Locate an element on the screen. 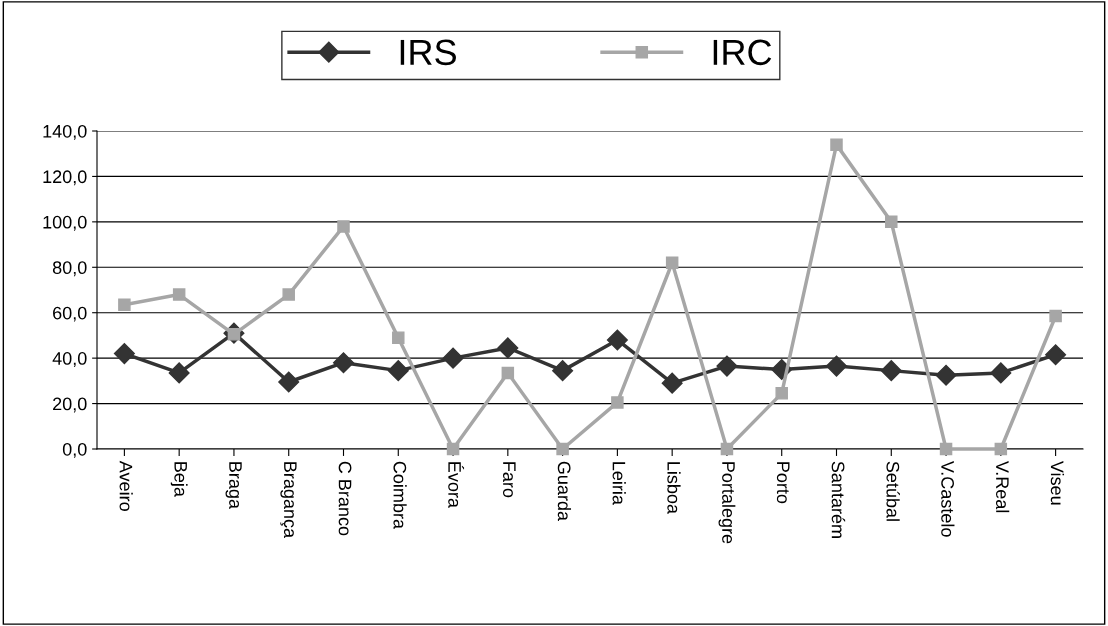 Image resolution: width=1108 pixels, height=626 pixels. x-tick-label: Portalegre is located at coordinates (727, 503).